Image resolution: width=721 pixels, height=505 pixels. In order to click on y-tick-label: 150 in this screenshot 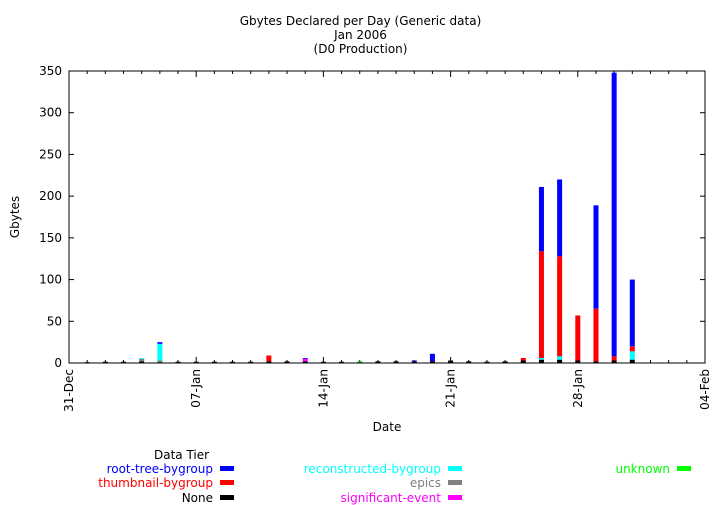, I will do `click(50, 238)`.